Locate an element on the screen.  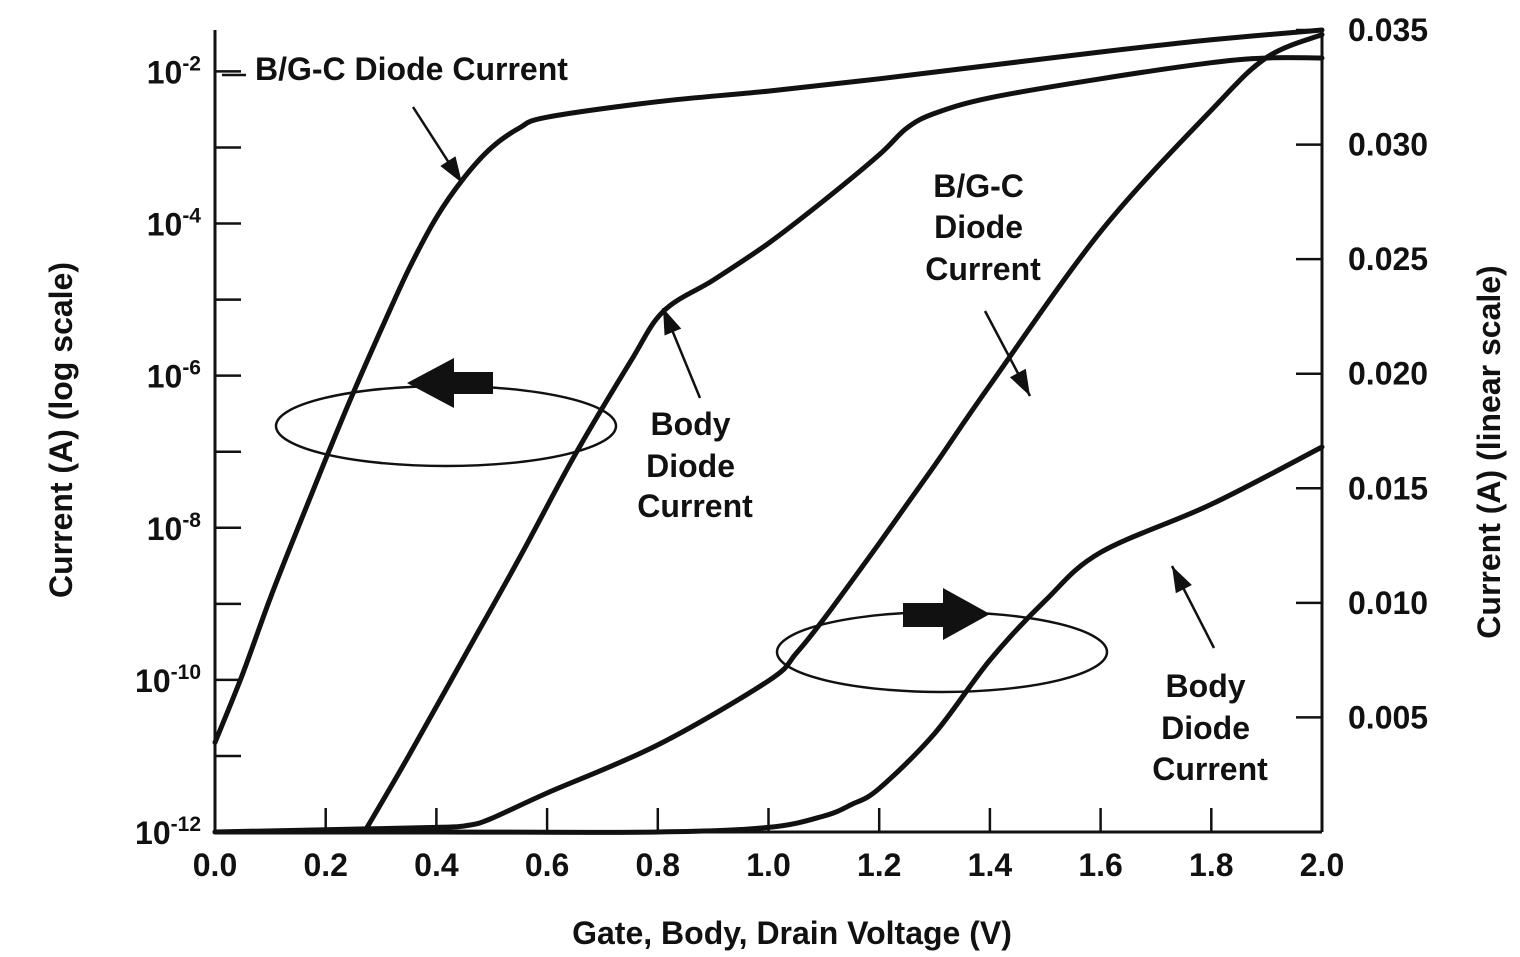
x-tick-label: 1.6 is located at coordinates (1100, 865).